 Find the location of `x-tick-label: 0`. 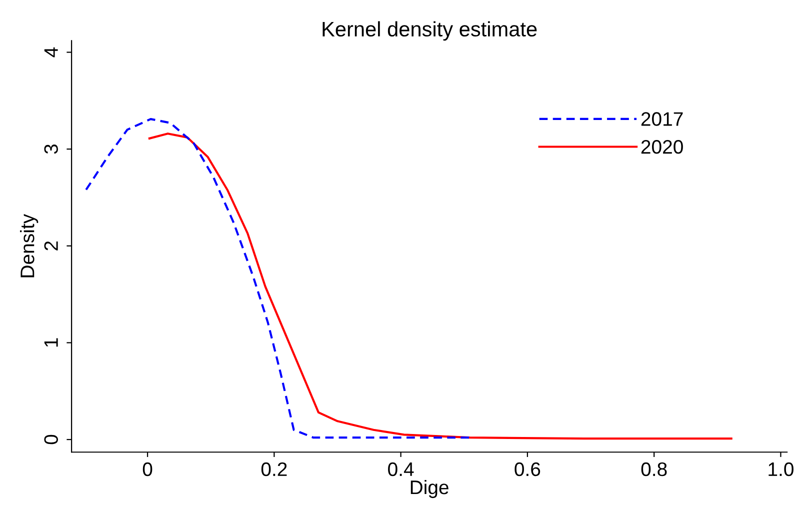

x-tick-label: 0 is located at coordinates (147, 469).